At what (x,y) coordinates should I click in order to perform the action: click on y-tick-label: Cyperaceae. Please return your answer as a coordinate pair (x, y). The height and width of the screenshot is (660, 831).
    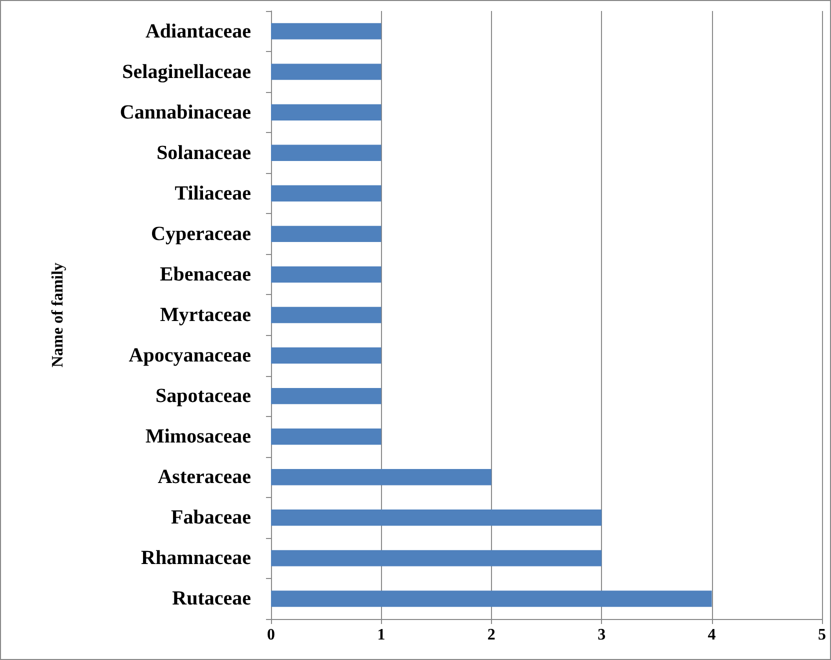
    Looking at the image, I should click on (201, 233).